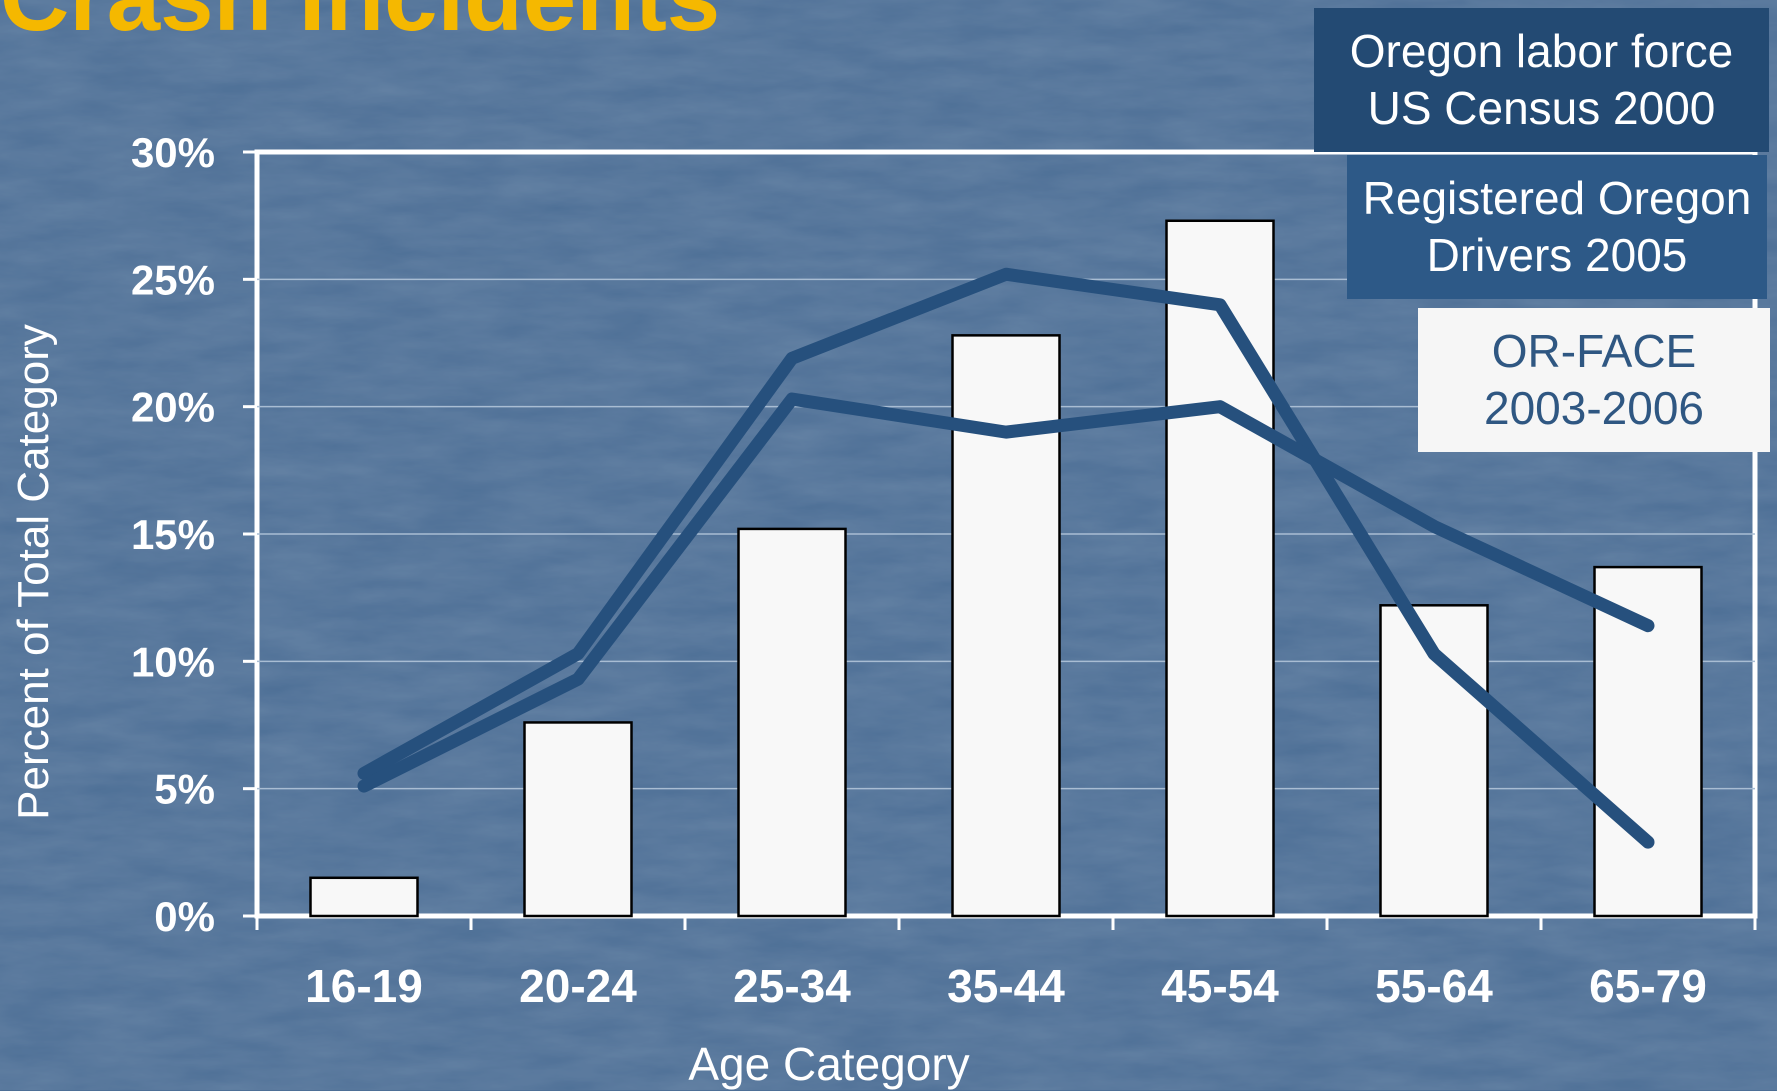 This screenshot has height=1091, width=1777. Describe the element at coordinates (360, 23) in the screenshot. I see `slide-title: Crash Incidents` at that location.